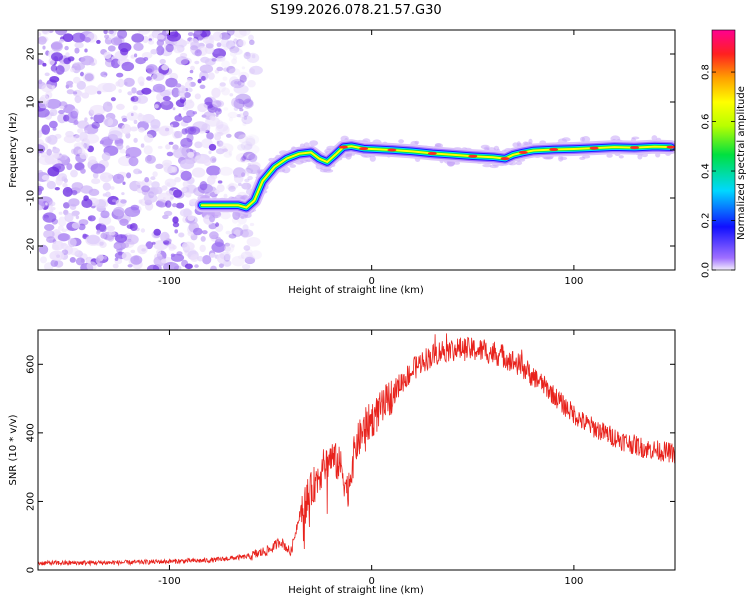 The image size is (750, 600). I want to click on colorbar-gradient, so click(723, 150).